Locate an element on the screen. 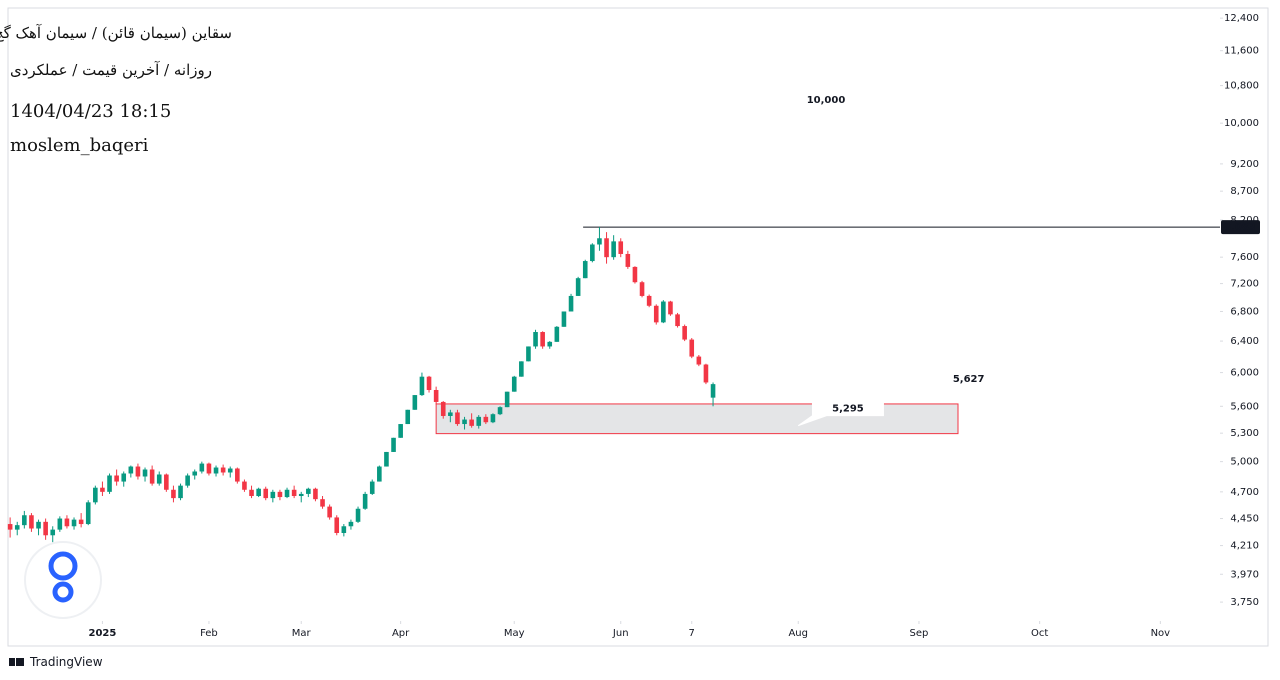  y-tick-label: 3,750 is located at coordinates (1244, 602).